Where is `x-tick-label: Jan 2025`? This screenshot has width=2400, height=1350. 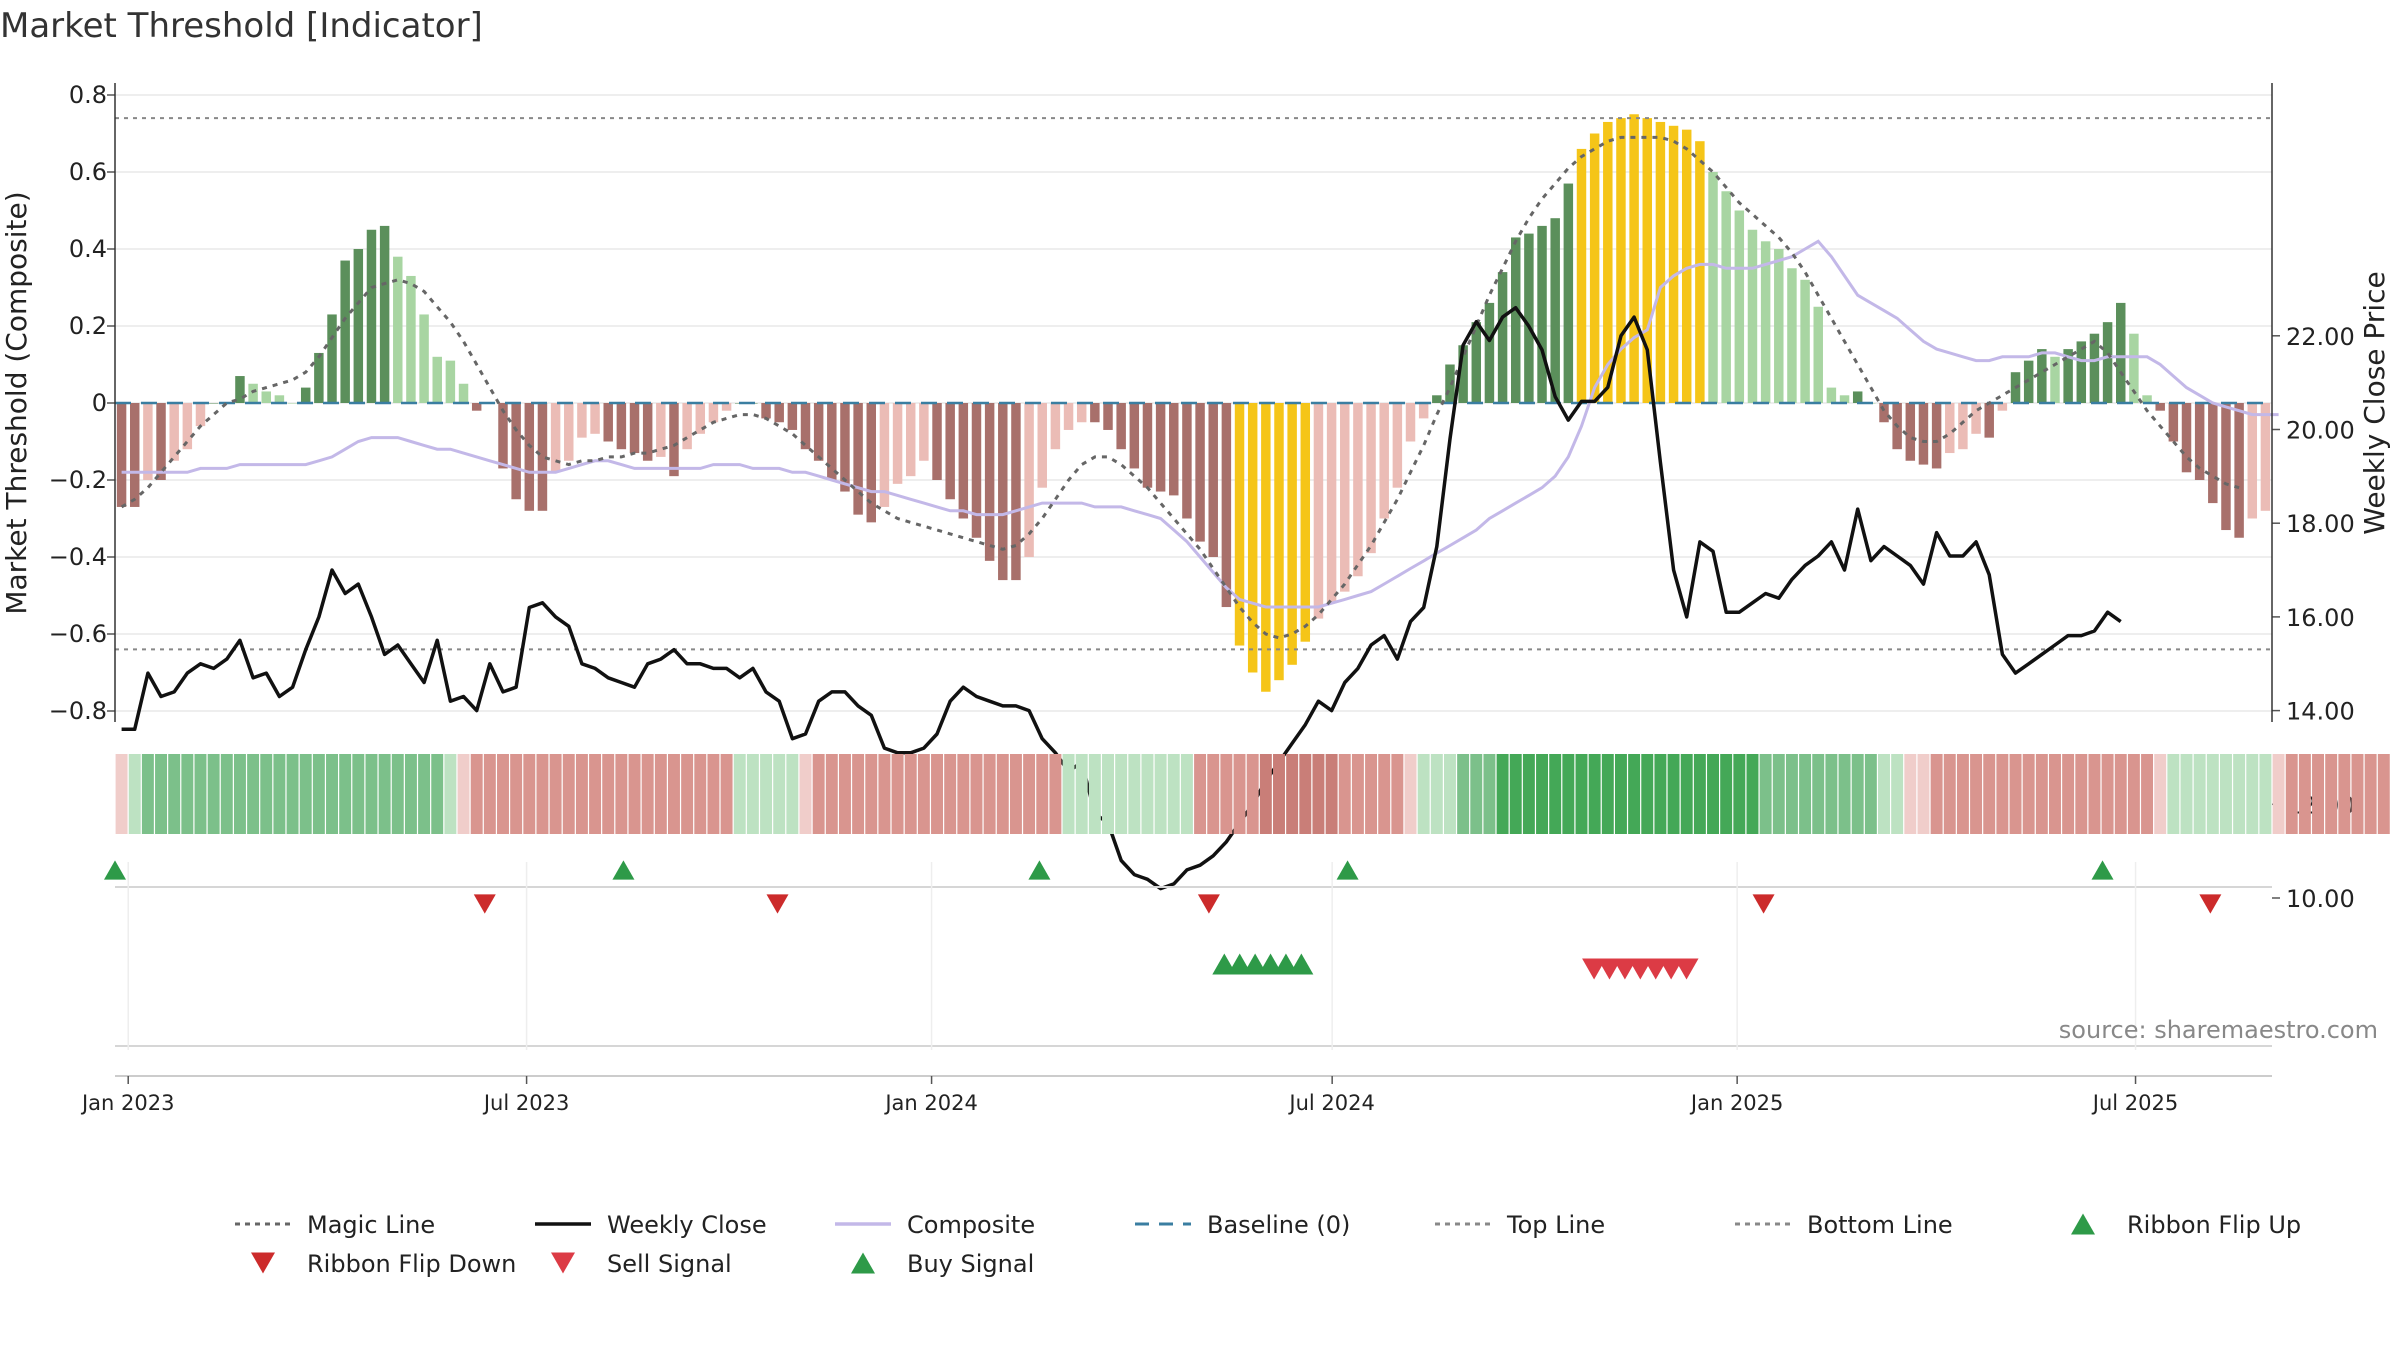 x-tick-label: Jan 2025 is located at coordinates (1736, 1103).